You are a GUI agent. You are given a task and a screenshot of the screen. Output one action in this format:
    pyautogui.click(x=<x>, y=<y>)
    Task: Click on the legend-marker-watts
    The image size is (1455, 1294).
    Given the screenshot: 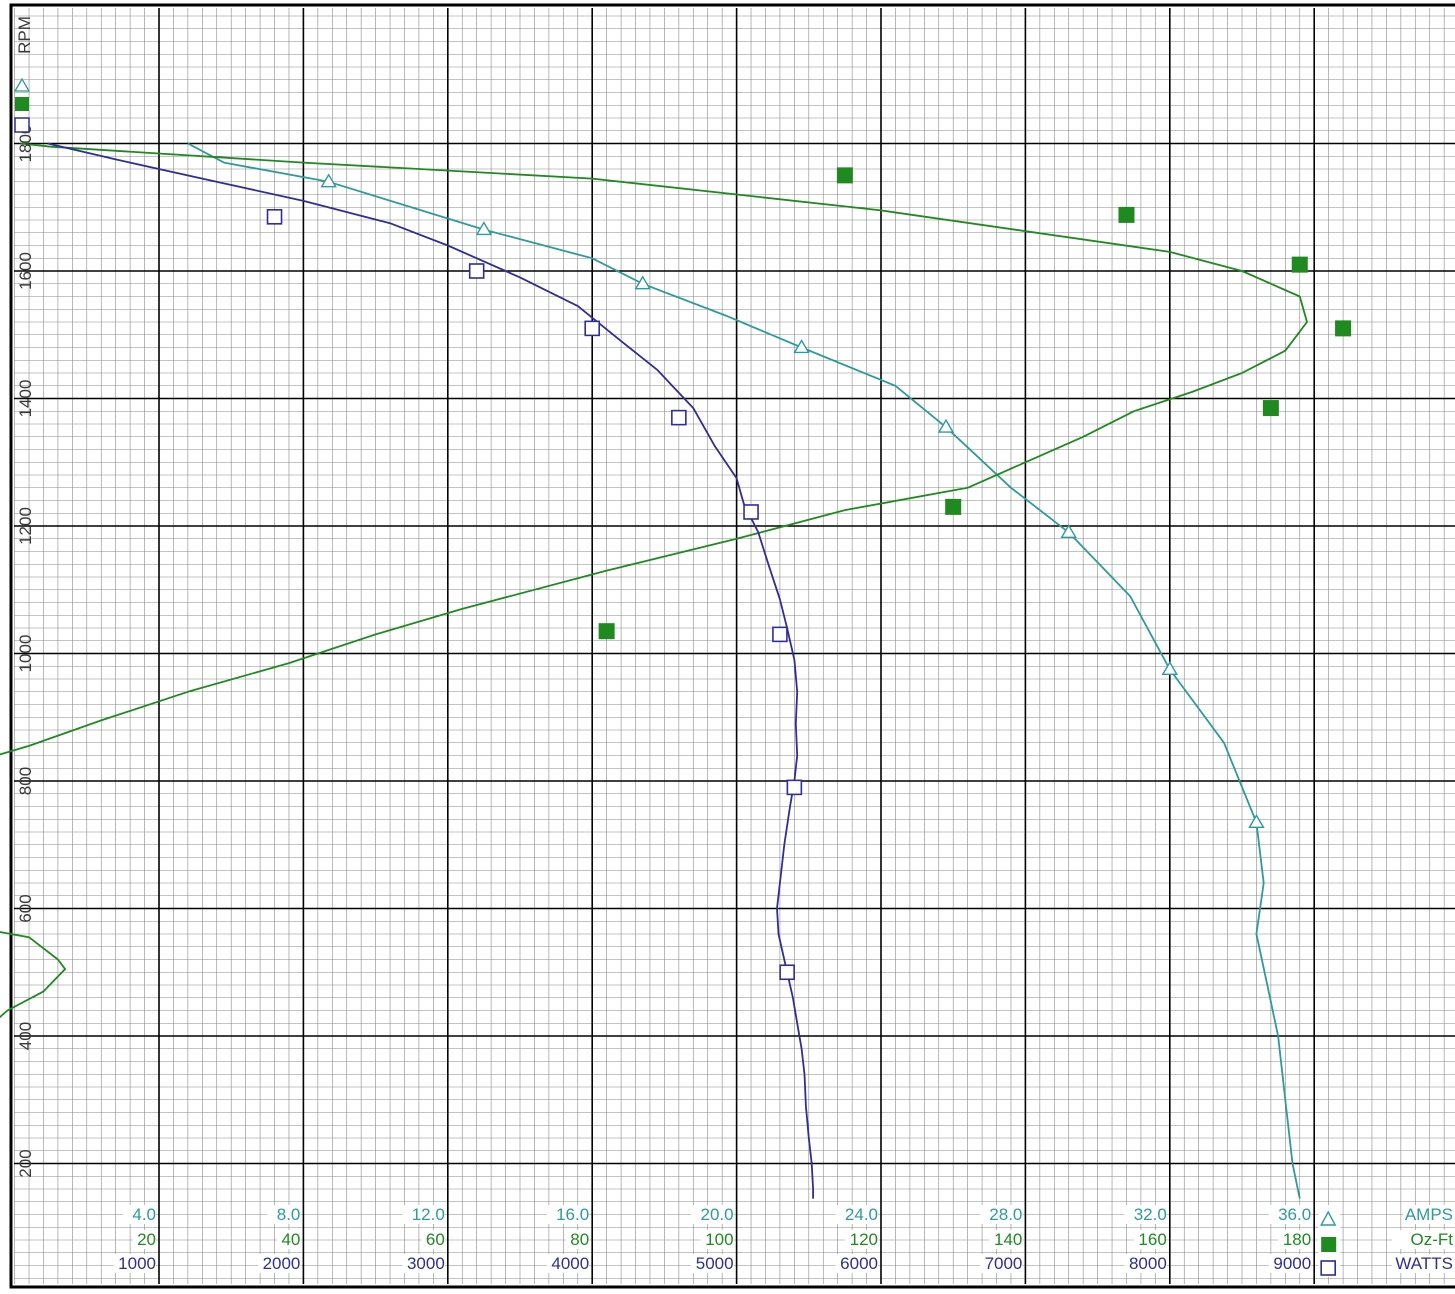 What is the action you would take?
    pyautogui.click(x=1328, y=1268)
    